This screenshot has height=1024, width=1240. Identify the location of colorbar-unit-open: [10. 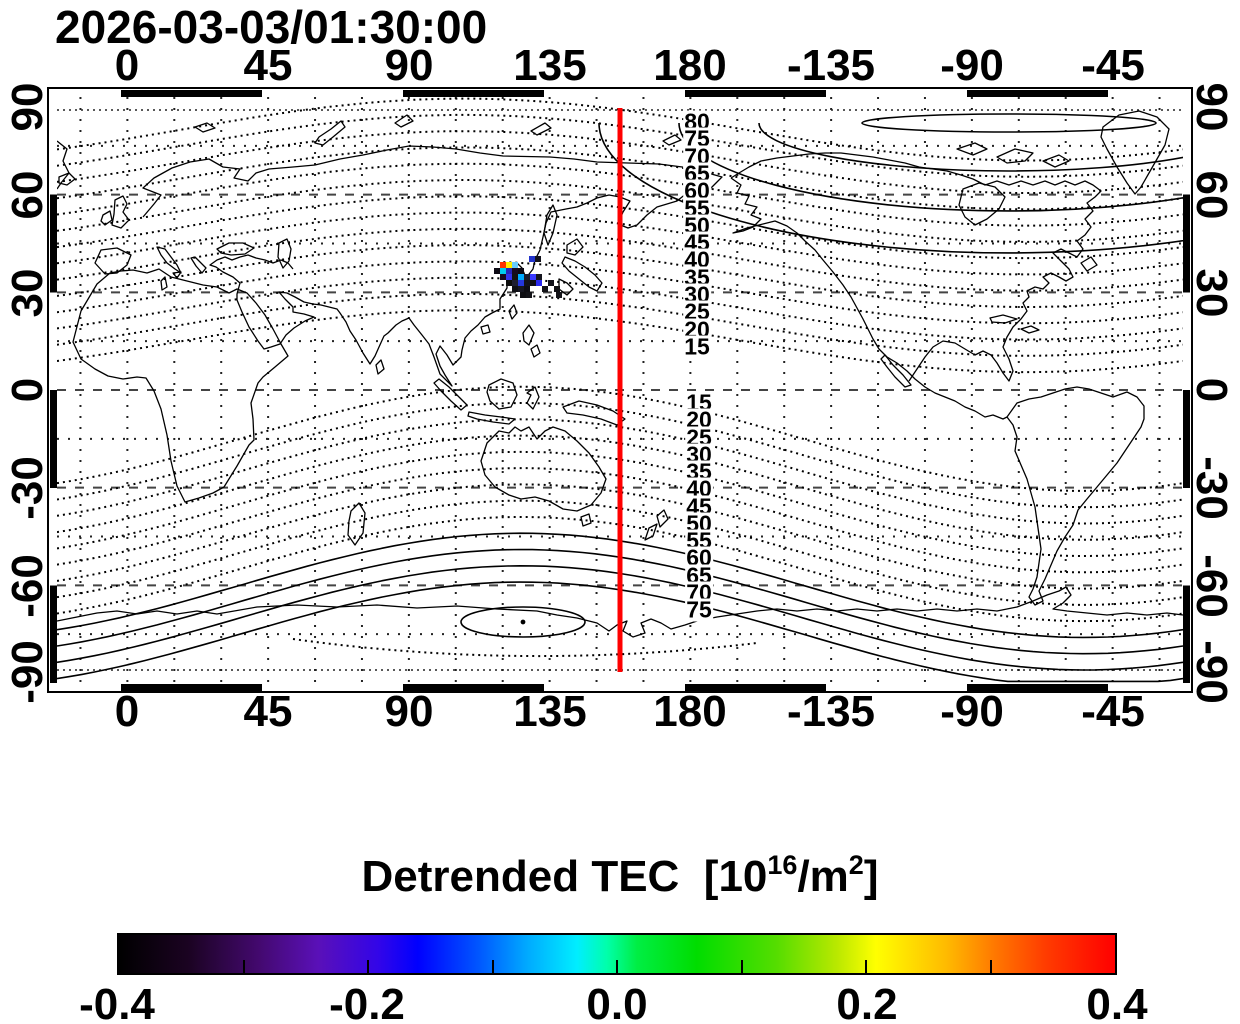
(735, 876).